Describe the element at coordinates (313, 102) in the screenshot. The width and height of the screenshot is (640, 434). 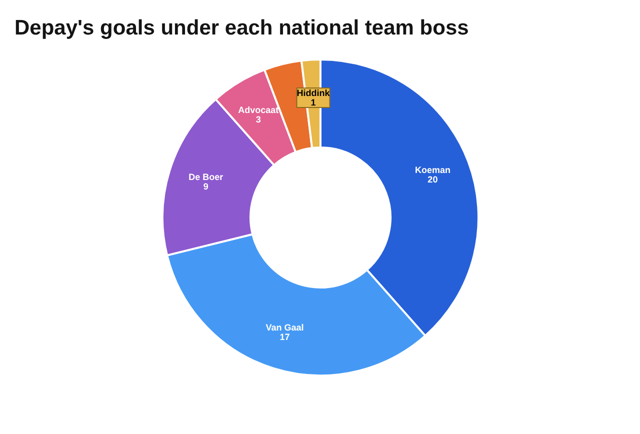
I see `data-label: 1` at that location.